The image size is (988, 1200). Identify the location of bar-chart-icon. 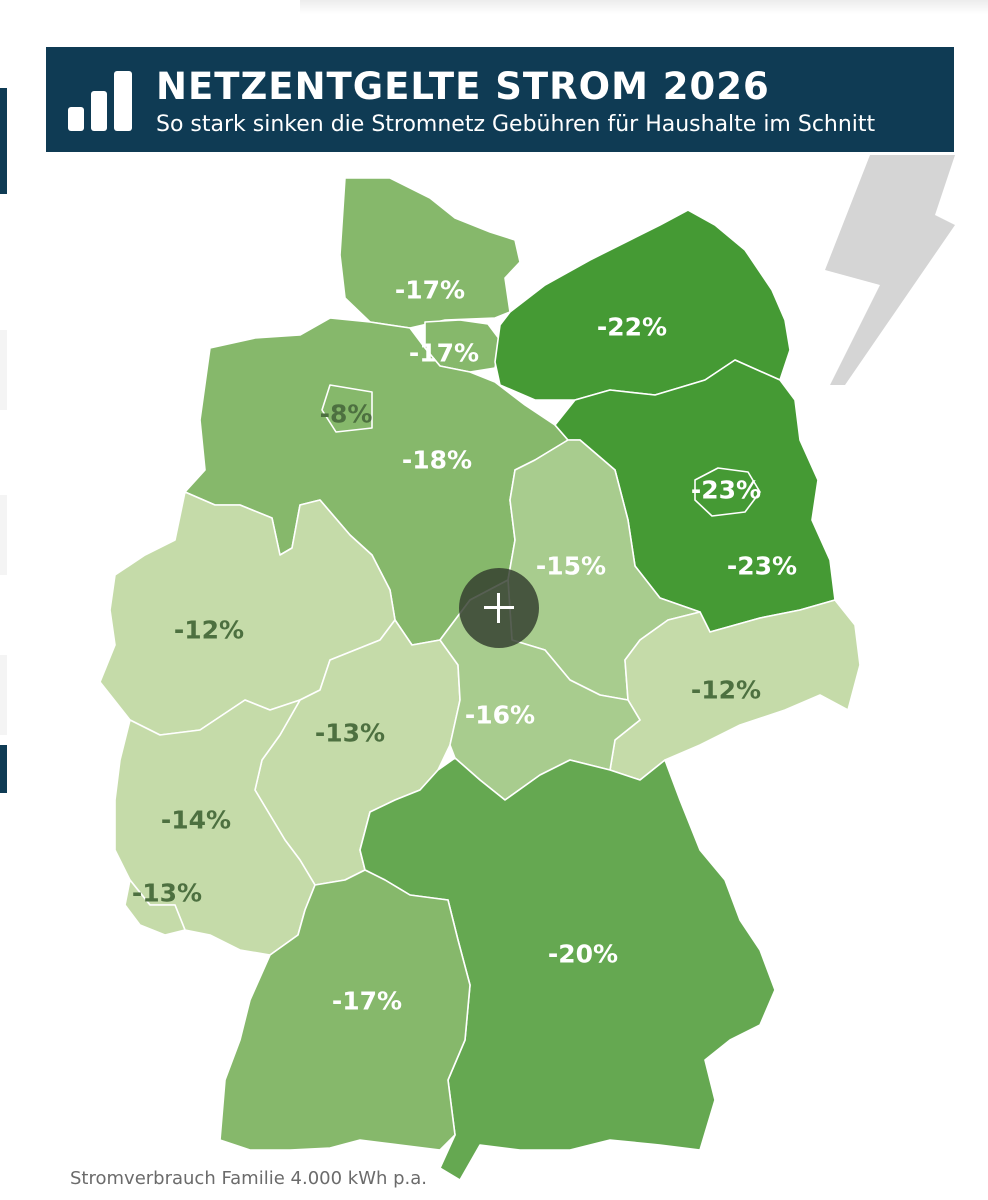
(100, 101).